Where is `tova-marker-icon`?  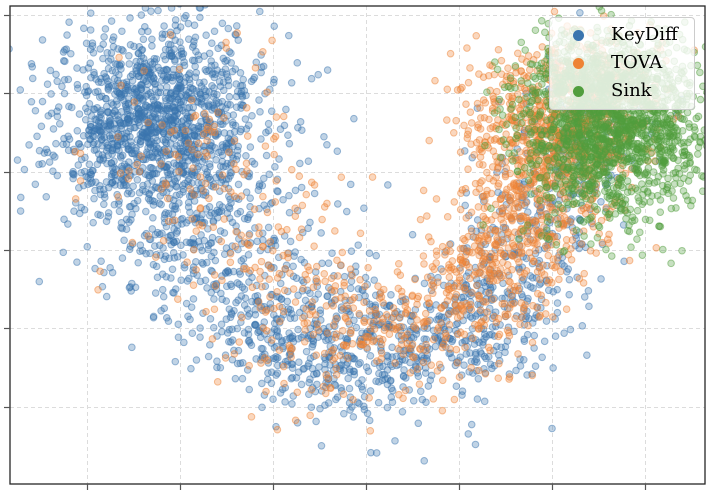 tova-marker-icon is located at coordinates (578, 63).